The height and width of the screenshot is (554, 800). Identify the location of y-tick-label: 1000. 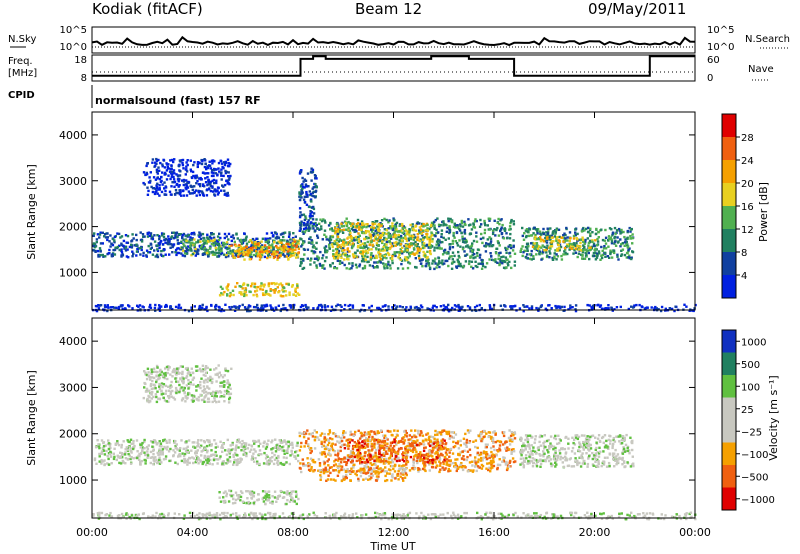
(73, 272).